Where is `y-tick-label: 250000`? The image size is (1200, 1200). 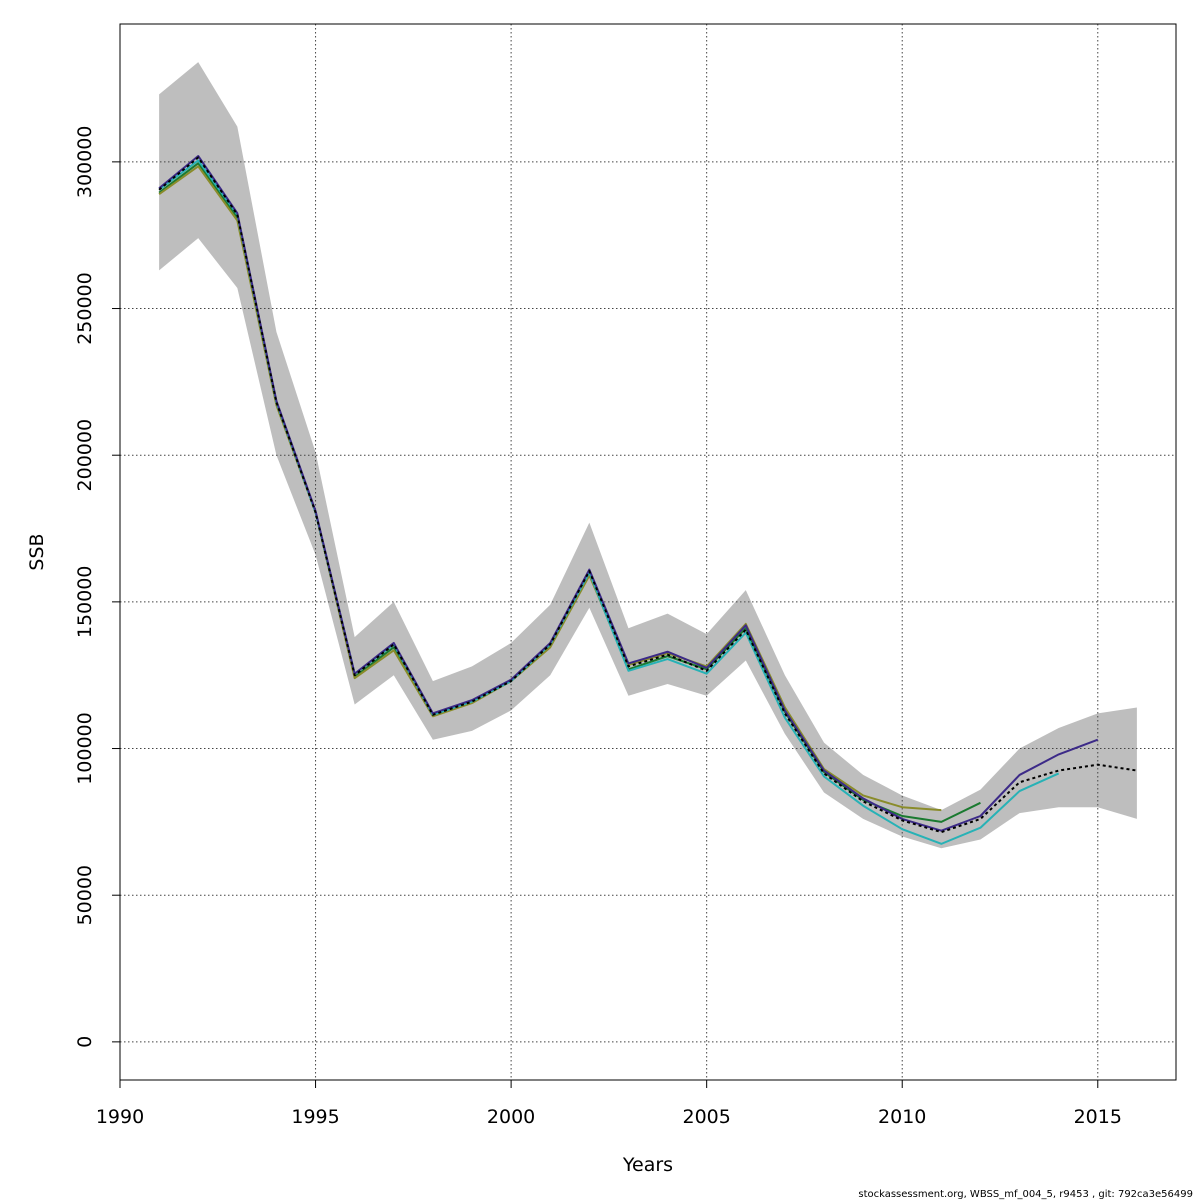 y-tick-label: 250000 is located at coordinates (85, 308).